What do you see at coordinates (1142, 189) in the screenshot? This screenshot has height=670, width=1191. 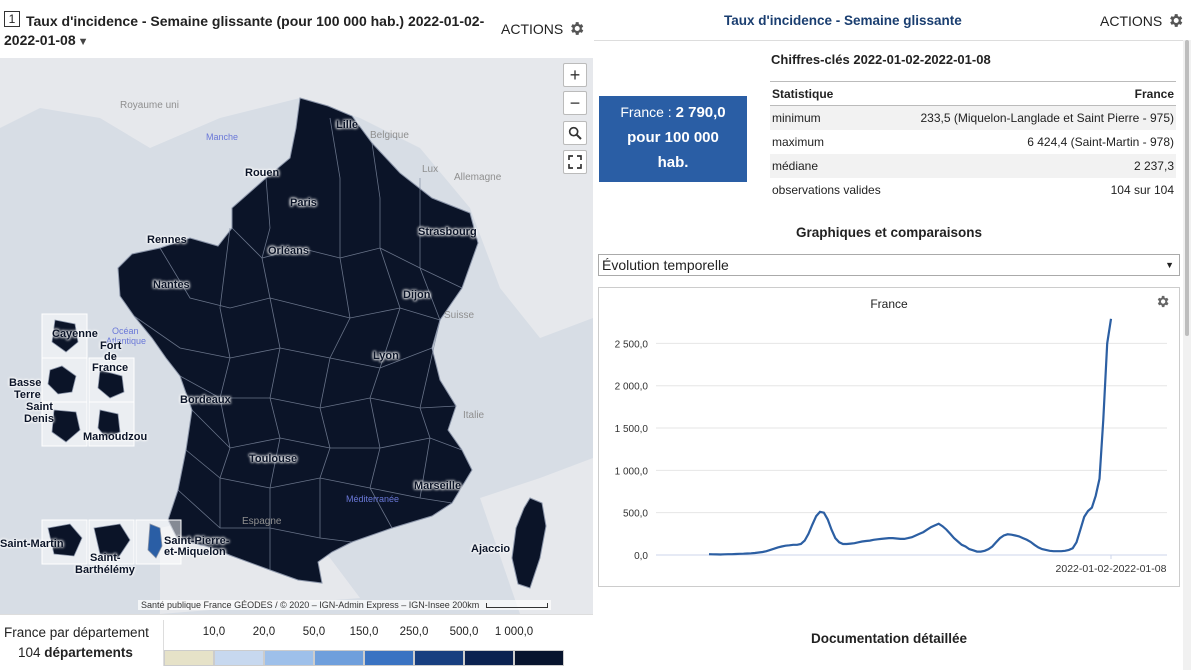 I see `stat-value: 104 sur 104` at bounding box center [1142, 189].